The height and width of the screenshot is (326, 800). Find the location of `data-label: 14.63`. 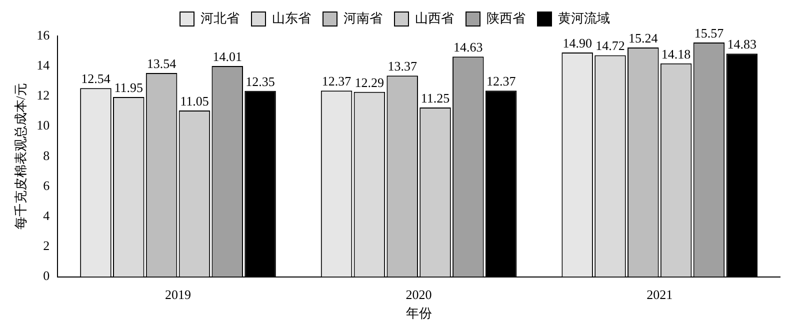

data-label: 14.63 is located at coordinates (468, 47).